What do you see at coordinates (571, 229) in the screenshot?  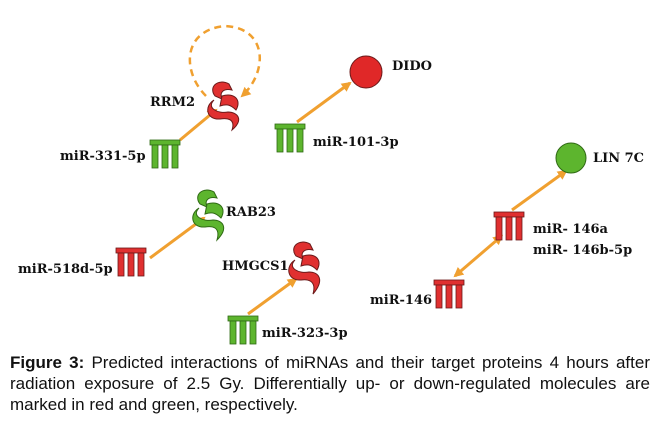 I see `label-mir146a-line1: miR- 146a` at bounding box center [571, 229].